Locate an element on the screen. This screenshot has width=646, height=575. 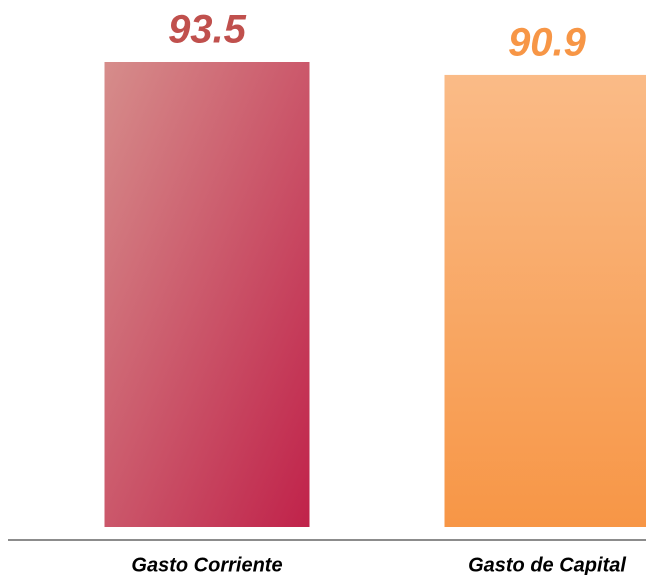
x-tick-label: Gasto de Capital is located at coordinates (547, 564).